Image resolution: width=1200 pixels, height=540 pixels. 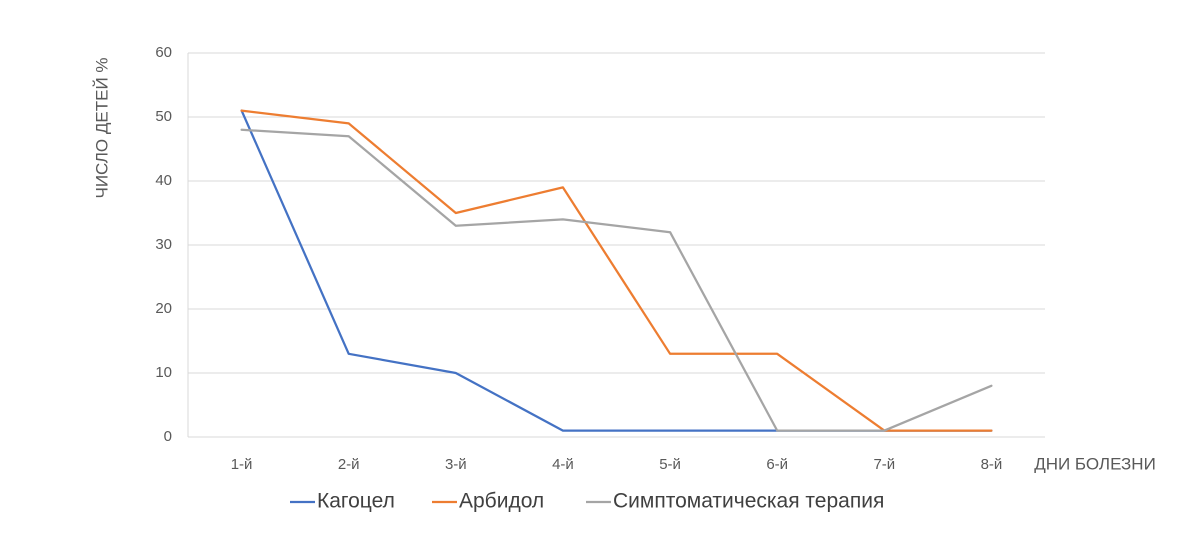 I want to click on legend-item: Симптоматическая терапия, so click(x=735, y=501).